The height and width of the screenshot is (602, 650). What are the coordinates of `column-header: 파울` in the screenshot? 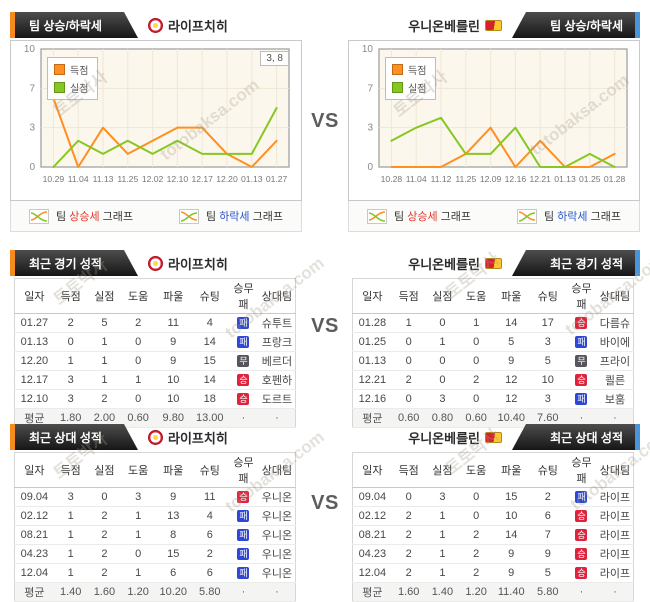 It's located at (173, 296).